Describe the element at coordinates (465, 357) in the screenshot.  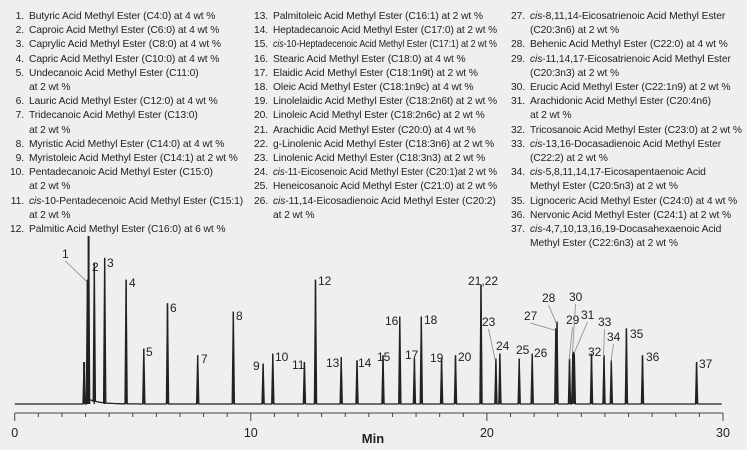
I see `peak-label: 20` at that location.